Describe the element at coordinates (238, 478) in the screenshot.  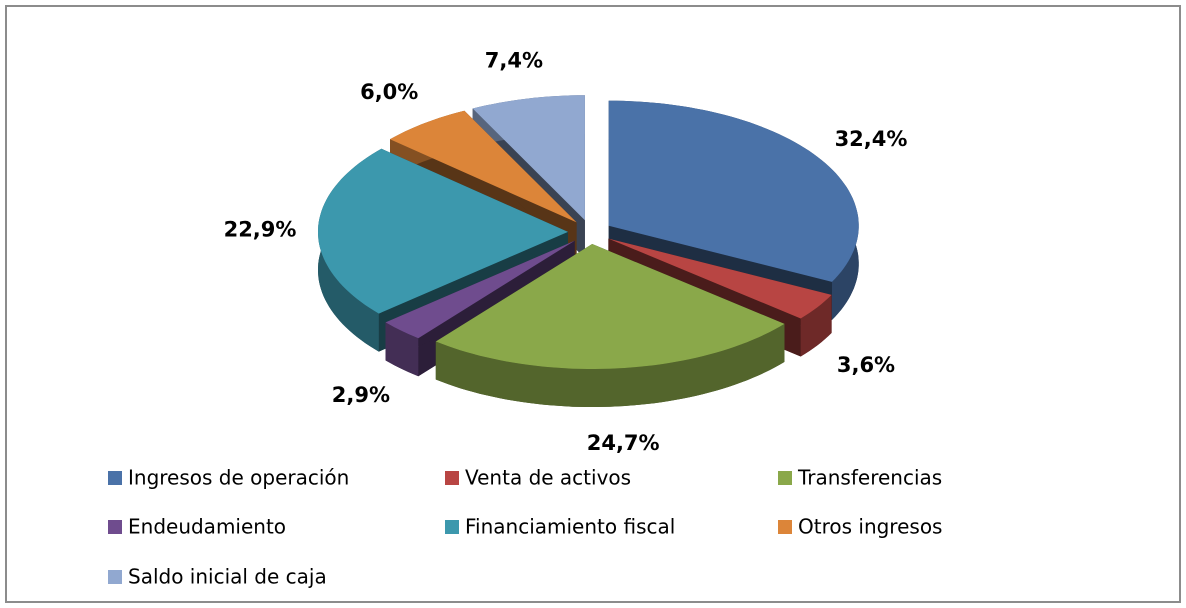
I see `legend-label: Ingresos de operación` at that location.